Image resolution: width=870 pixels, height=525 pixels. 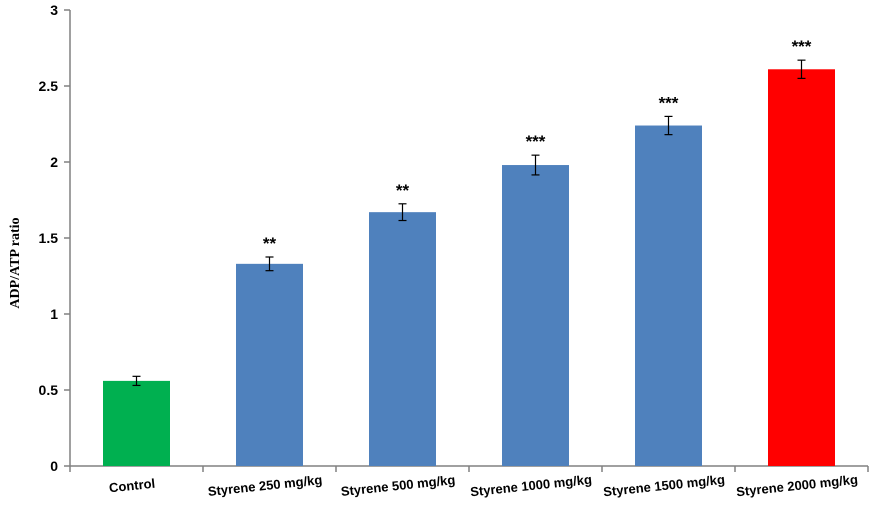 What do you see at coordinates (265, 485) in the screenshot?
I see `x-category-label: Styrene 250 mg/kg` at bounding box center [265, 485].